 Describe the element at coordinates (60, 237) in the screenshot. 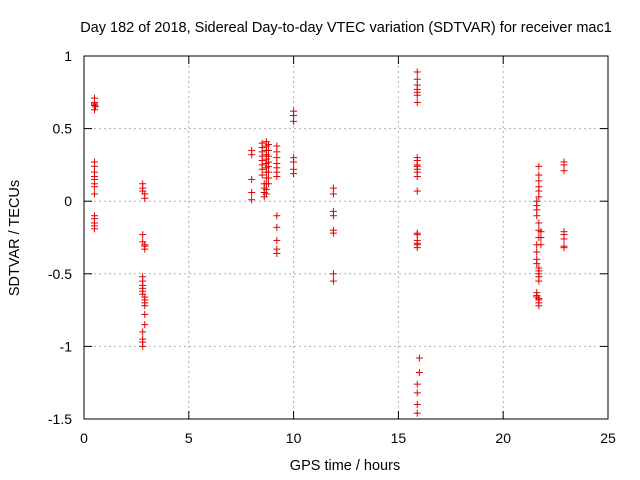

I see `y-tick-labels: -1.5 -1 -0.5 0 0.5 1` at that location.